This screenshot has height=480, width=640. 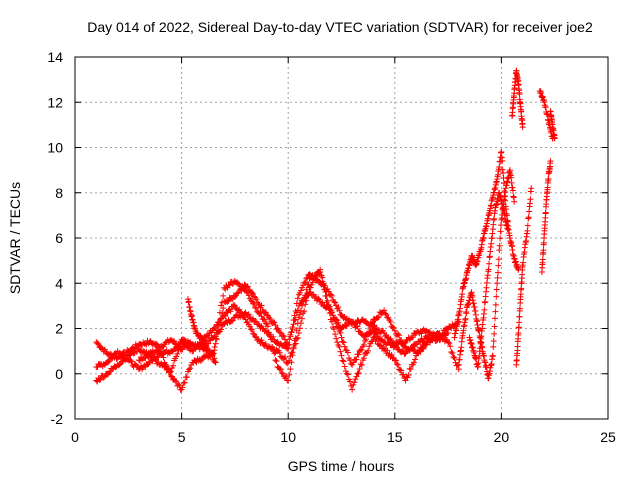 I want to click on series-track-k, so click(x=546, y=216).